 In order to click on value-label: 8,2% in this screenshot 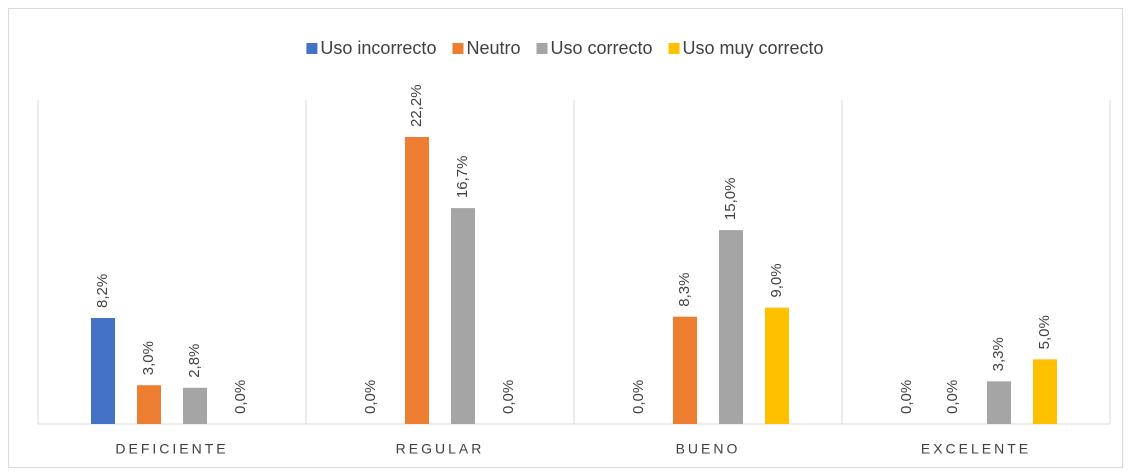, I will do `click(102, 291)`.